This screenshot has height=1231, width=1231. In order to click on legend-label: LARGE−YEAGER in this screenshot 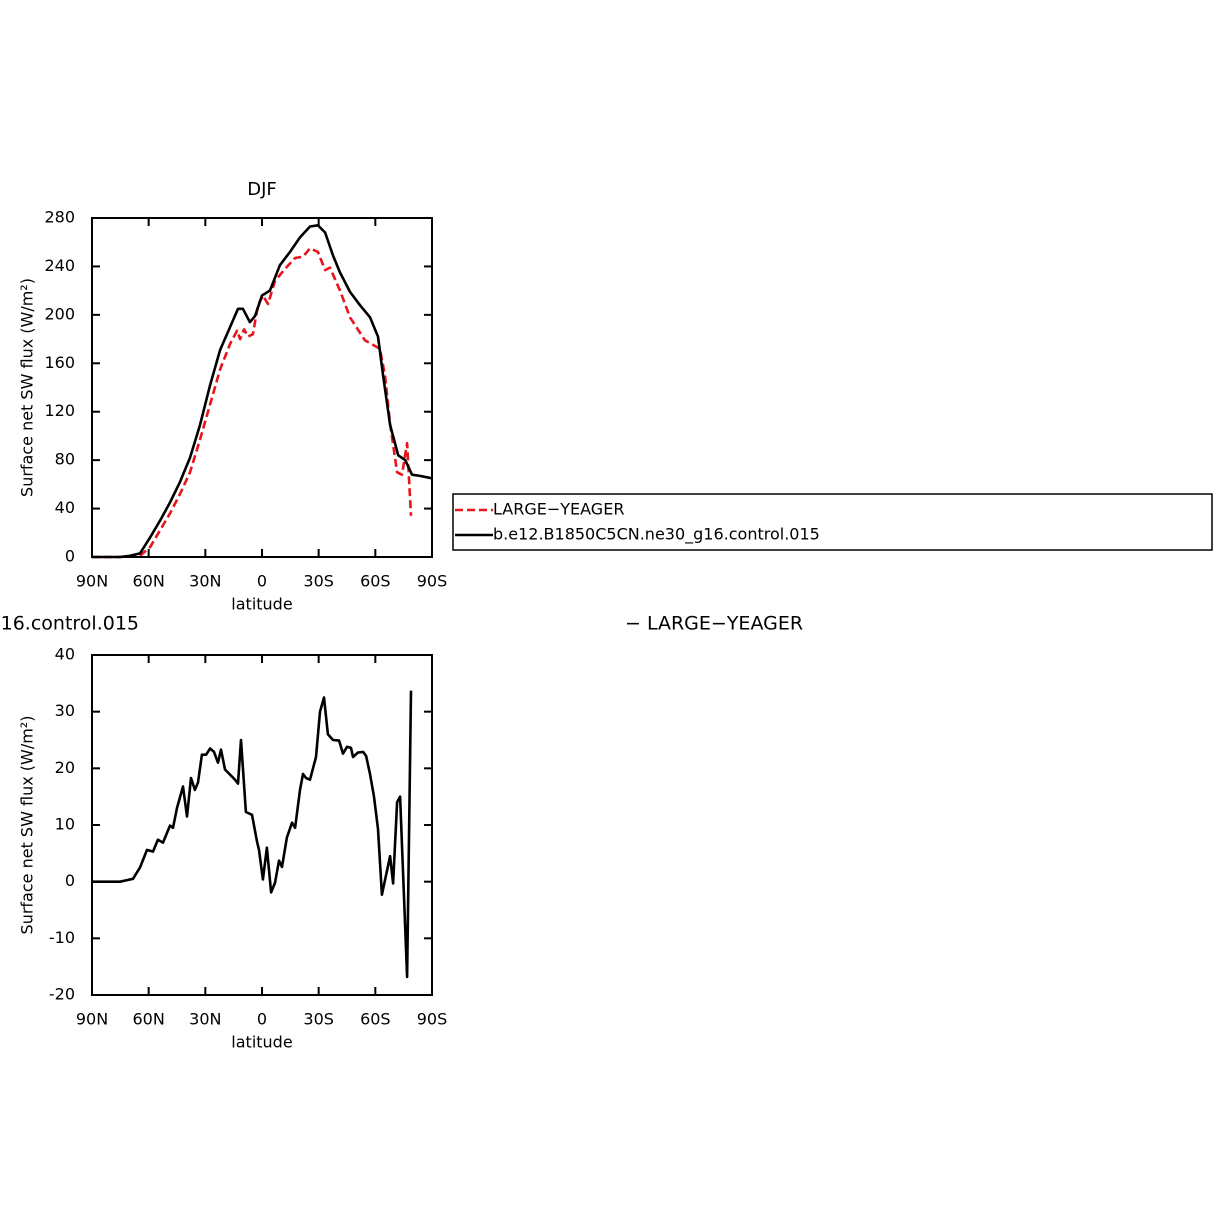, I will do `click(558, 509)`.